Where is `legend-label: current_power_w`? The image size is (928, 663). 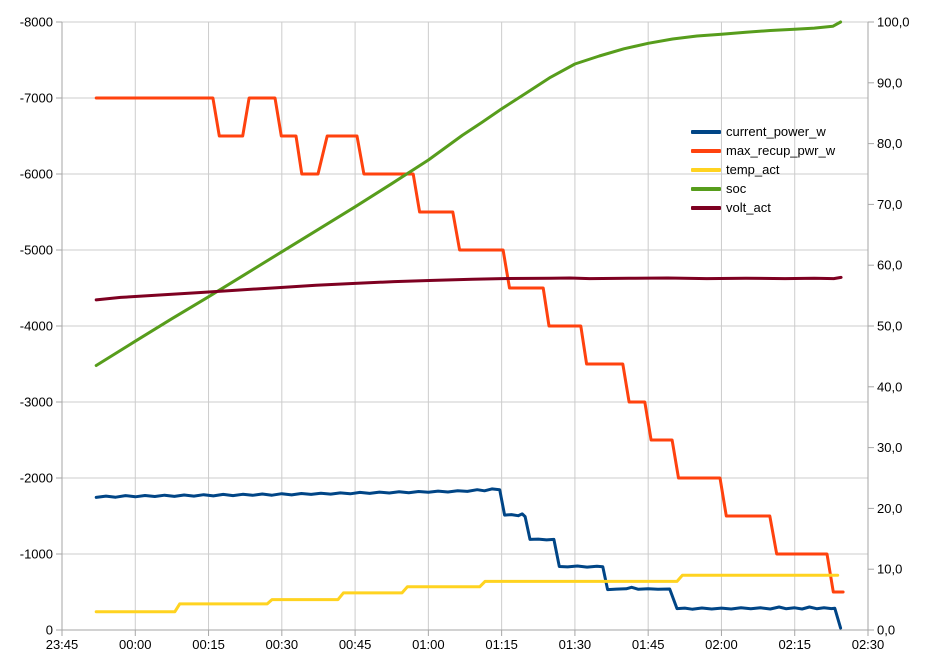 legend-label: current_power_w is located at coordinates (776, 131).